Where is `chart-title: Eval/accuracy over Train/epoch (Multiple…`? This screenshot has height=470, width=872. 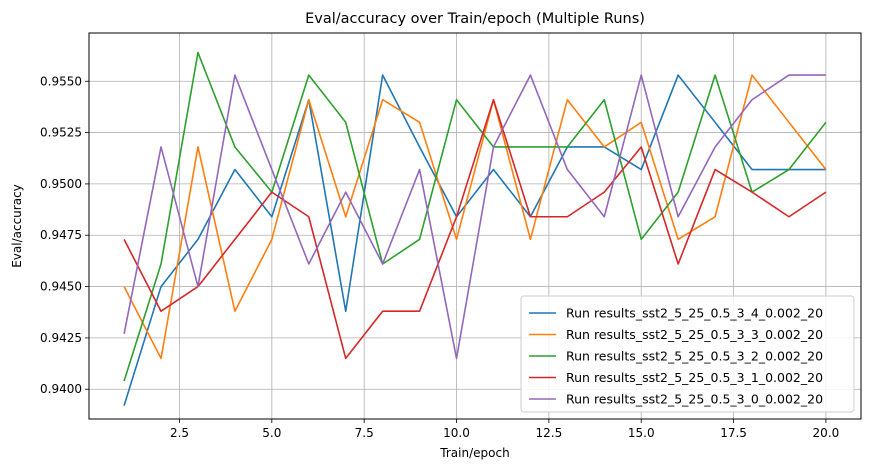 chart-title: Eval/accuracy over Train/epoch (Multiple… is located at coordinates (475, 19).